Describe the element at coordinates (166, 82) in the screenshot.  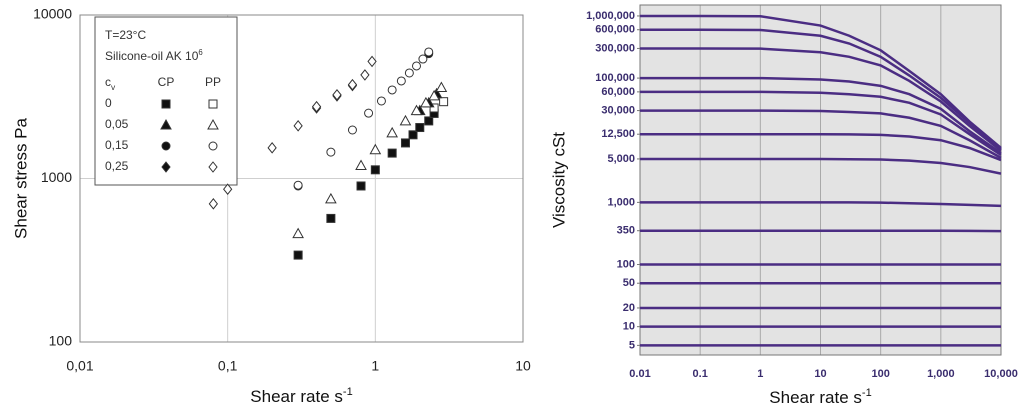
I see `legend-header: CP` at that location.